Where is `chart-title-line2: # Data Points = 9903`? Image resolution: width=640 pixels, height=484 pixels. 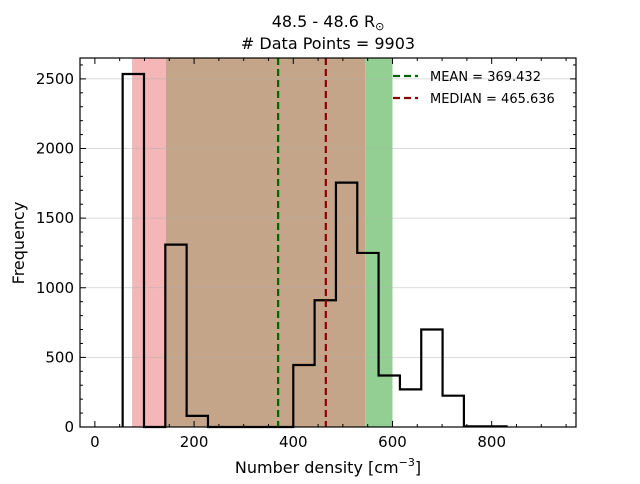 chart-title-line2: # Data Points = 9903 is located at coordinates (328, 43).